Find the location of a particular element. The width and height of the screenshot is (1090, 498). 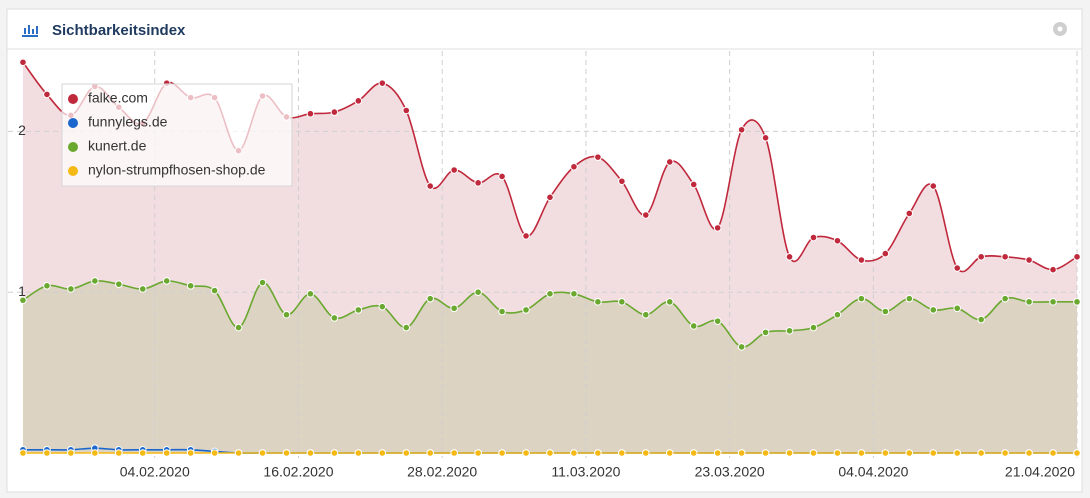

legend-box is located at coordinates (177, 135).